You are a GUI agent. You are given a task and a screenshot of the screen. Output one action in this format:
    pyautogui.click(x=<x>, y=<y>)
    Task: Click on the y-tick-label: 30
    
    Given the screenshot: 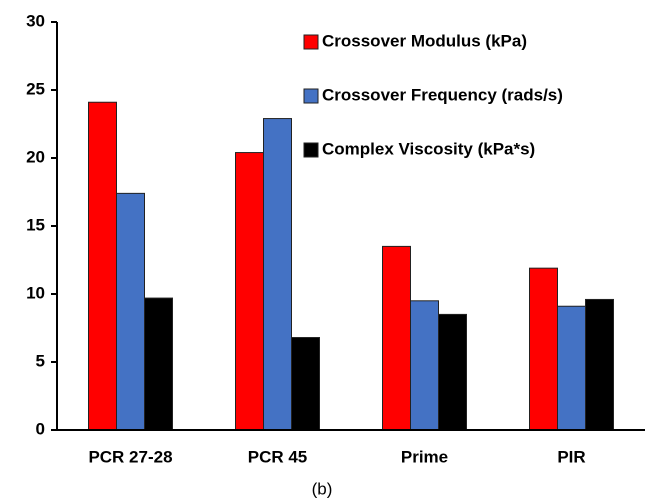 What is the action you would take?
    pyautogui.click(x=35, y=20)
    